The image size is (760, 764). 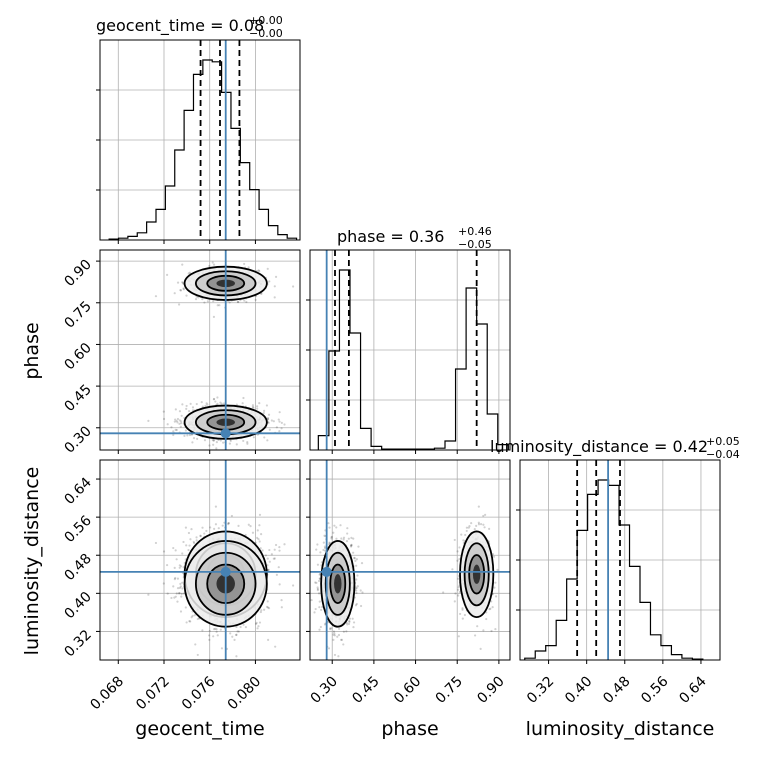 What do you see at coordinates (245, 694) in the screenshot?
I see `x-tick-label: 0.080` at bounding box center [245, 694].